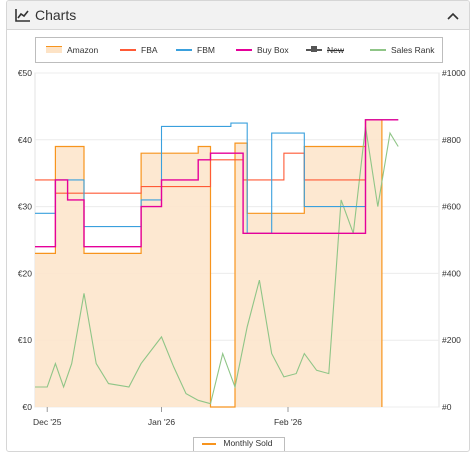  What do you see at coordinates (451, 207) in the screenshot?
I see `y-right-tick-label: #600` at bounding box center [451, 207].